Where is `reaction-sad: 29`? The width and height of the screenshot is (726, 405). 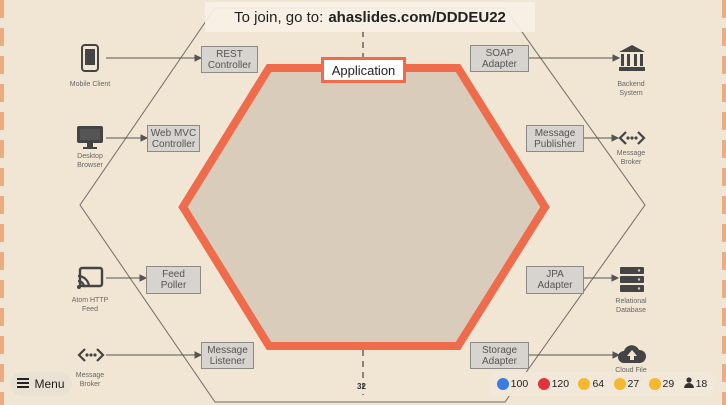 reaction-sad: 29 is located at coordinates (661, 384).